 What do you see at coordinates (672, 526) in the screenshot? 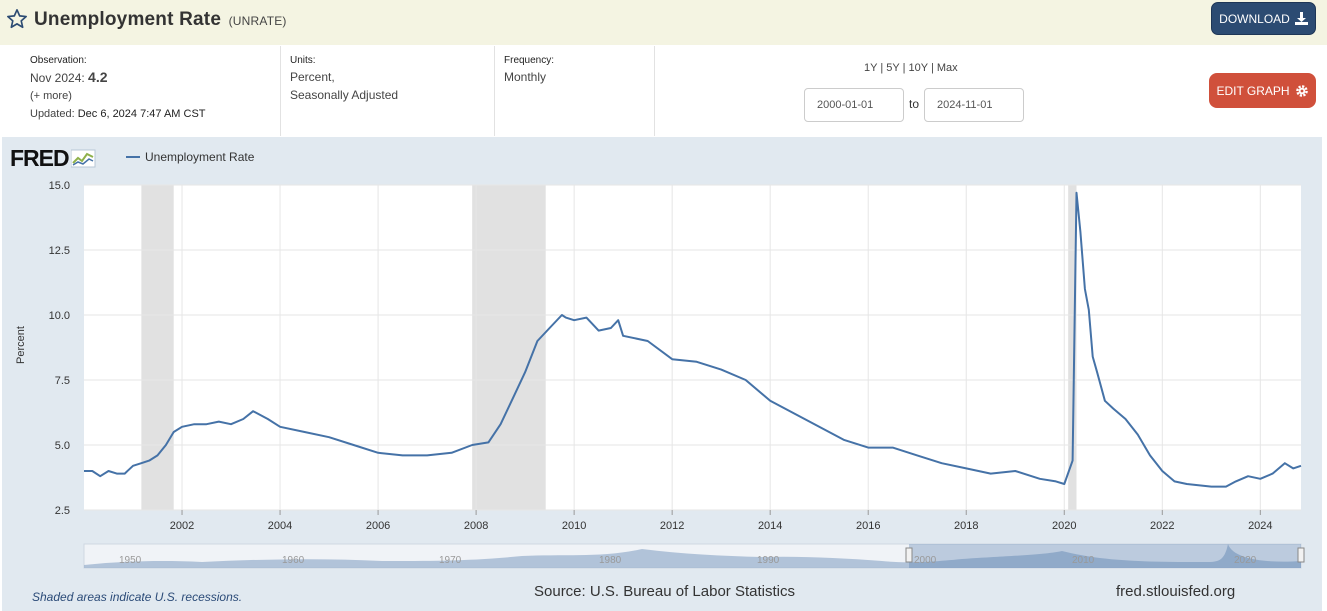
I see `x-tick-label: 2012` at bounding box center [672, 526].